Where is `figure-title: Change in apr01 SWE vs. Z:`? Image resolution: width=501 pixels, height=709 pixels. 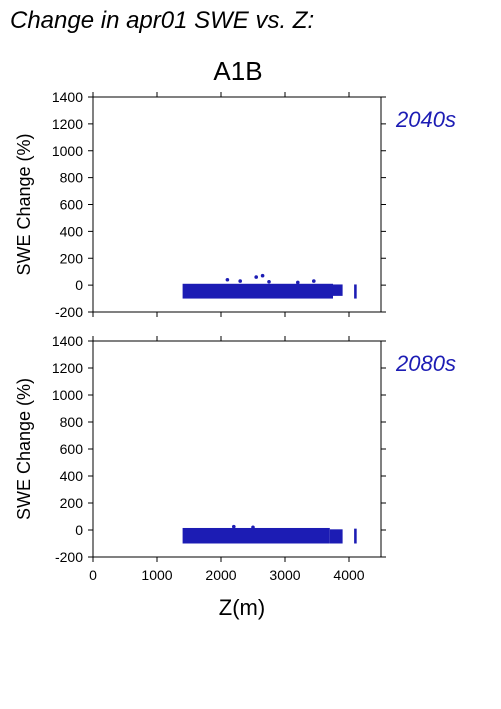 figure-title: Change in apr01 SWE vs. Z: is located at coordinates (162, 20).